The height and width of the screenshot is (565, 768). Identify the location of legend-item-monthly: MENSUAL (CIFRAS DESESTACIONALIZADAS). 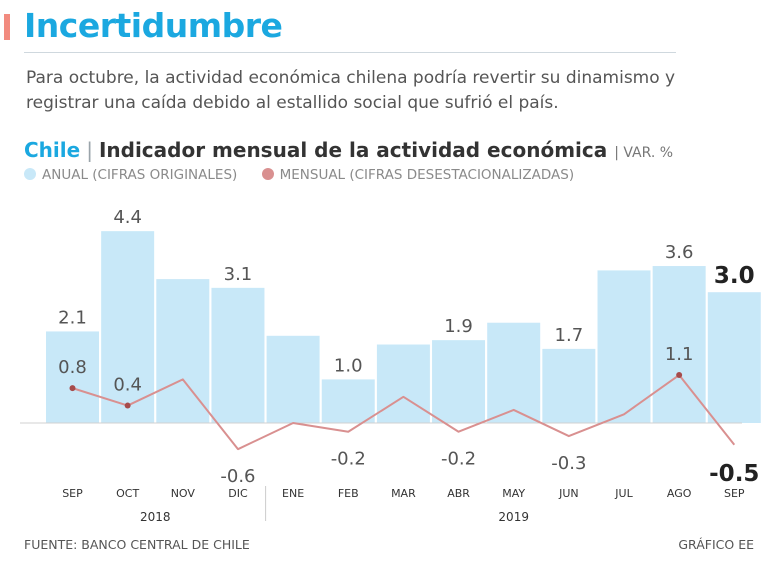
(418, 175).